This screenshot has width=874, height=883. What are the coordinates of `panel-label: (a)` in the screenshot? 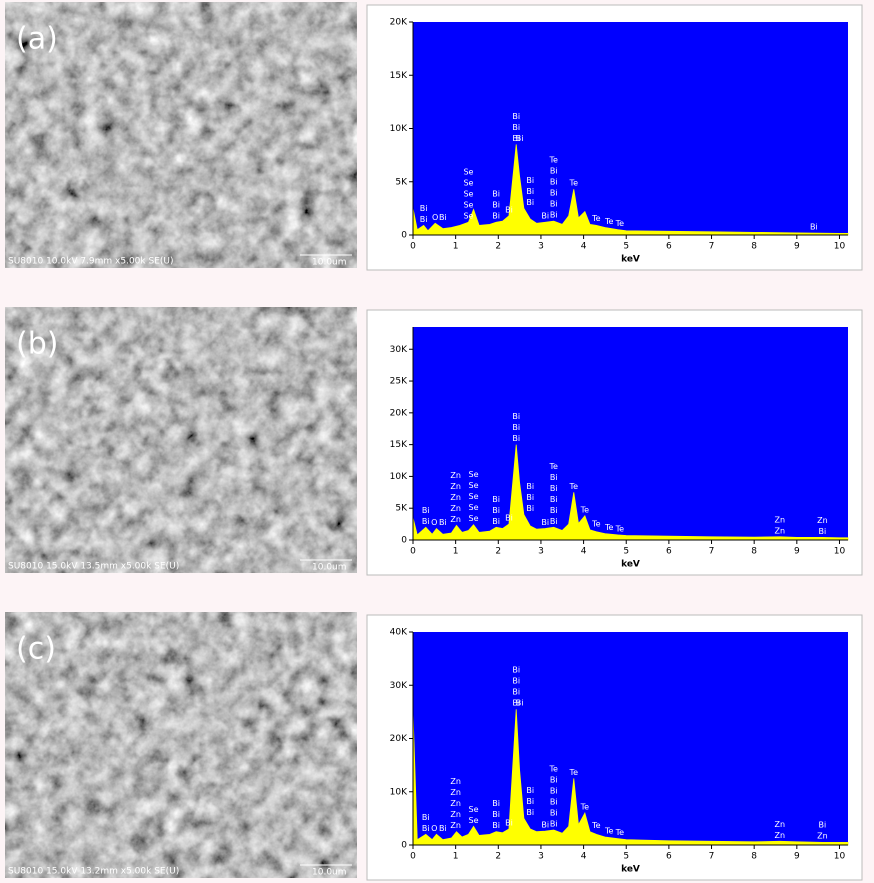 It's located at (37, 39).